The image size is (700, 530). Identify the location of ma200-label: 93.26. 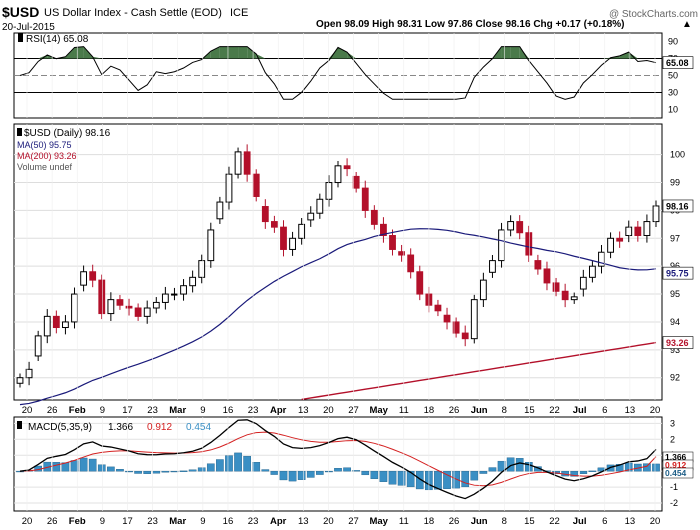
(677, 343).